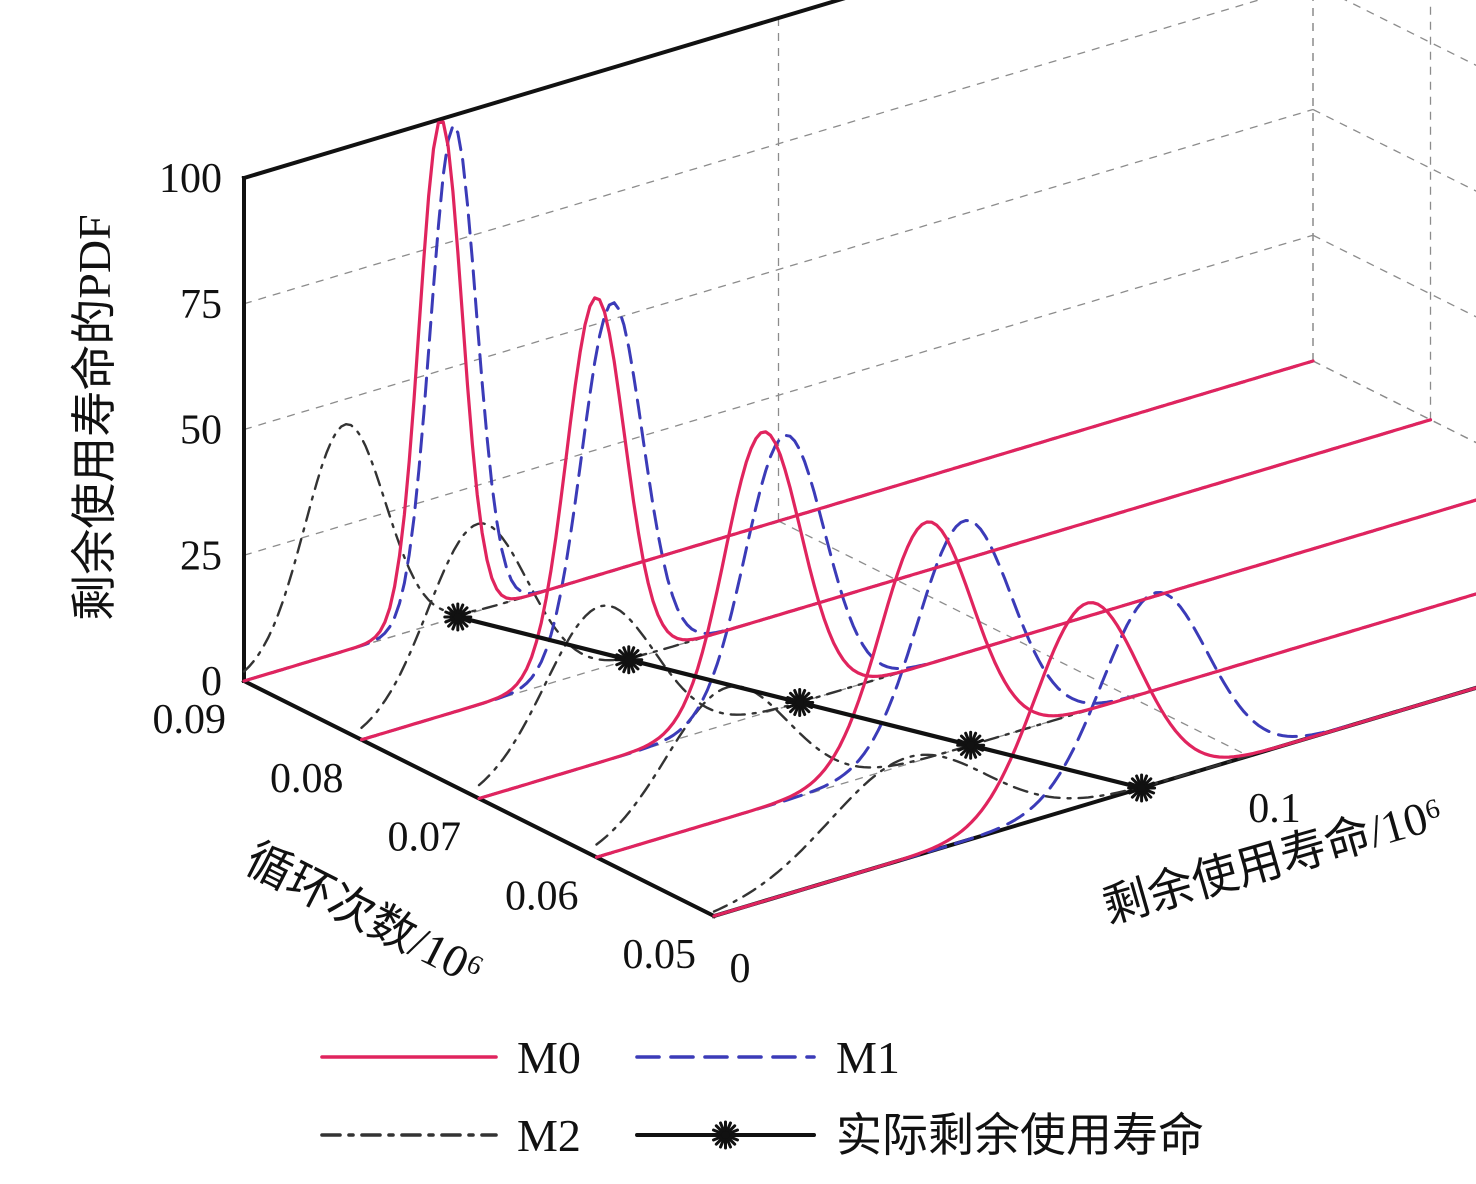  I want to click on legend-label-m1: M1, so click(868, 1057).